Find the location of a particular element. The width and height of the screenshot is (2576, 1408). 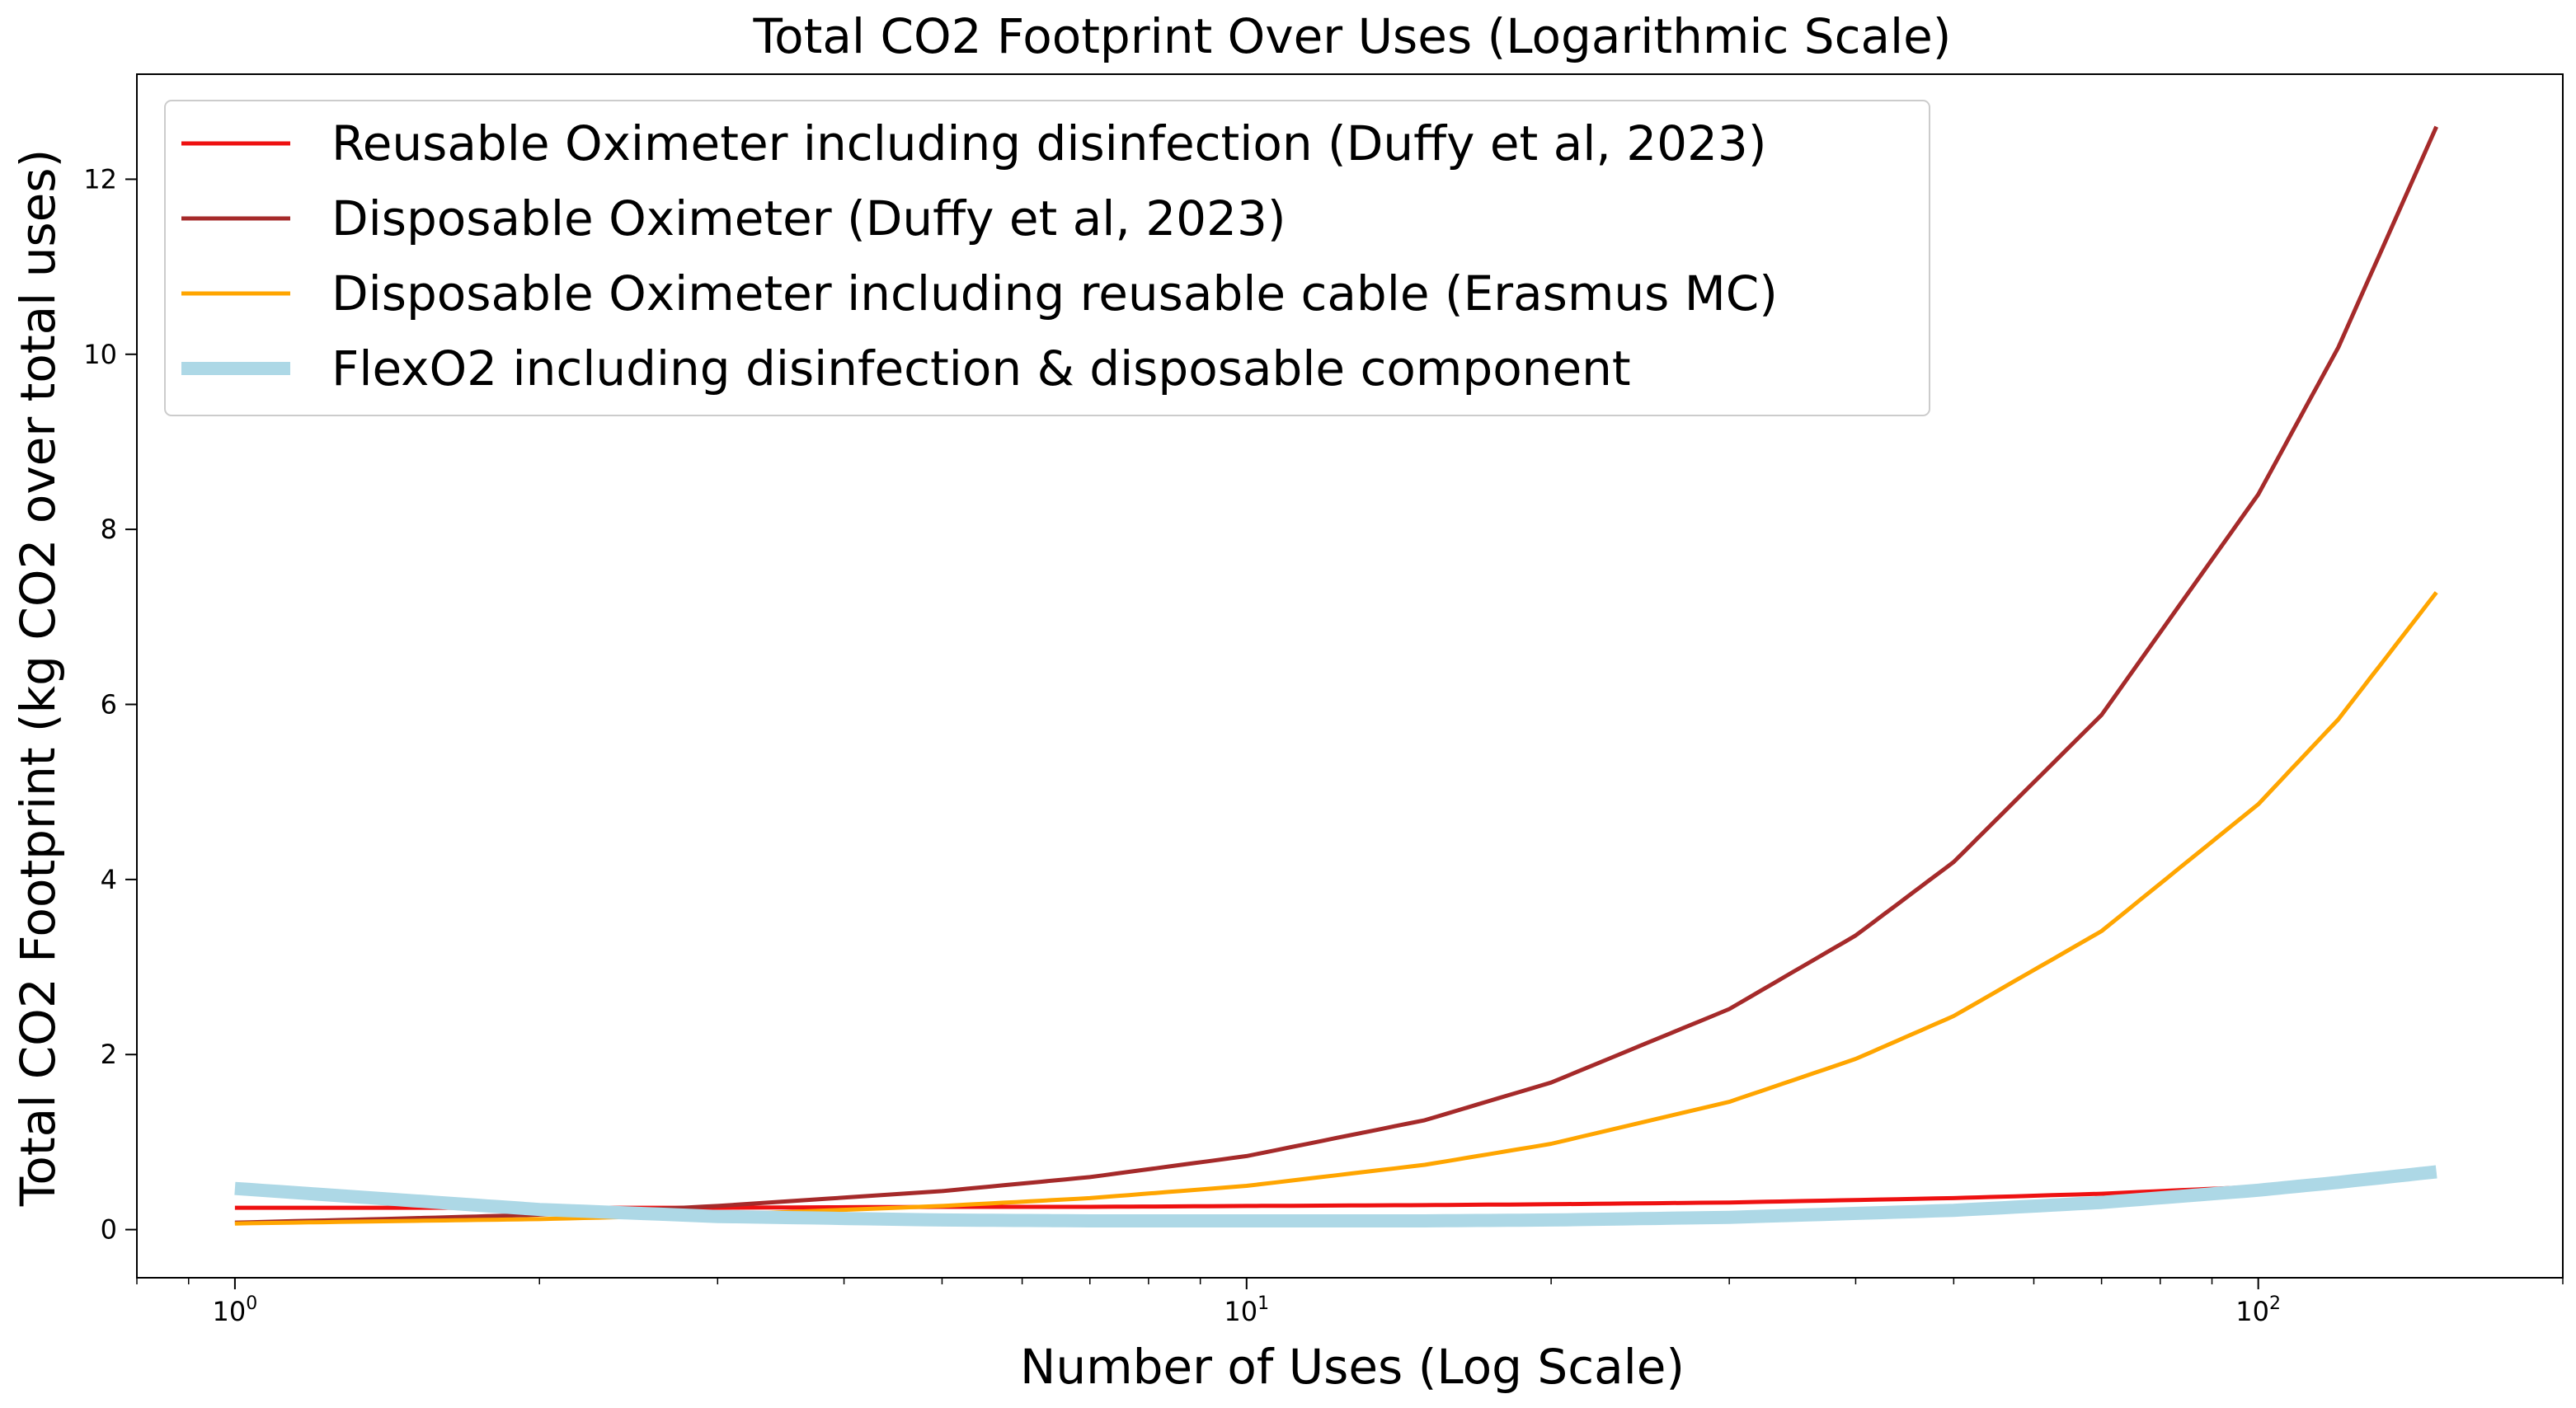

y-tick-label: 8 is located at coordinates (109, 529).